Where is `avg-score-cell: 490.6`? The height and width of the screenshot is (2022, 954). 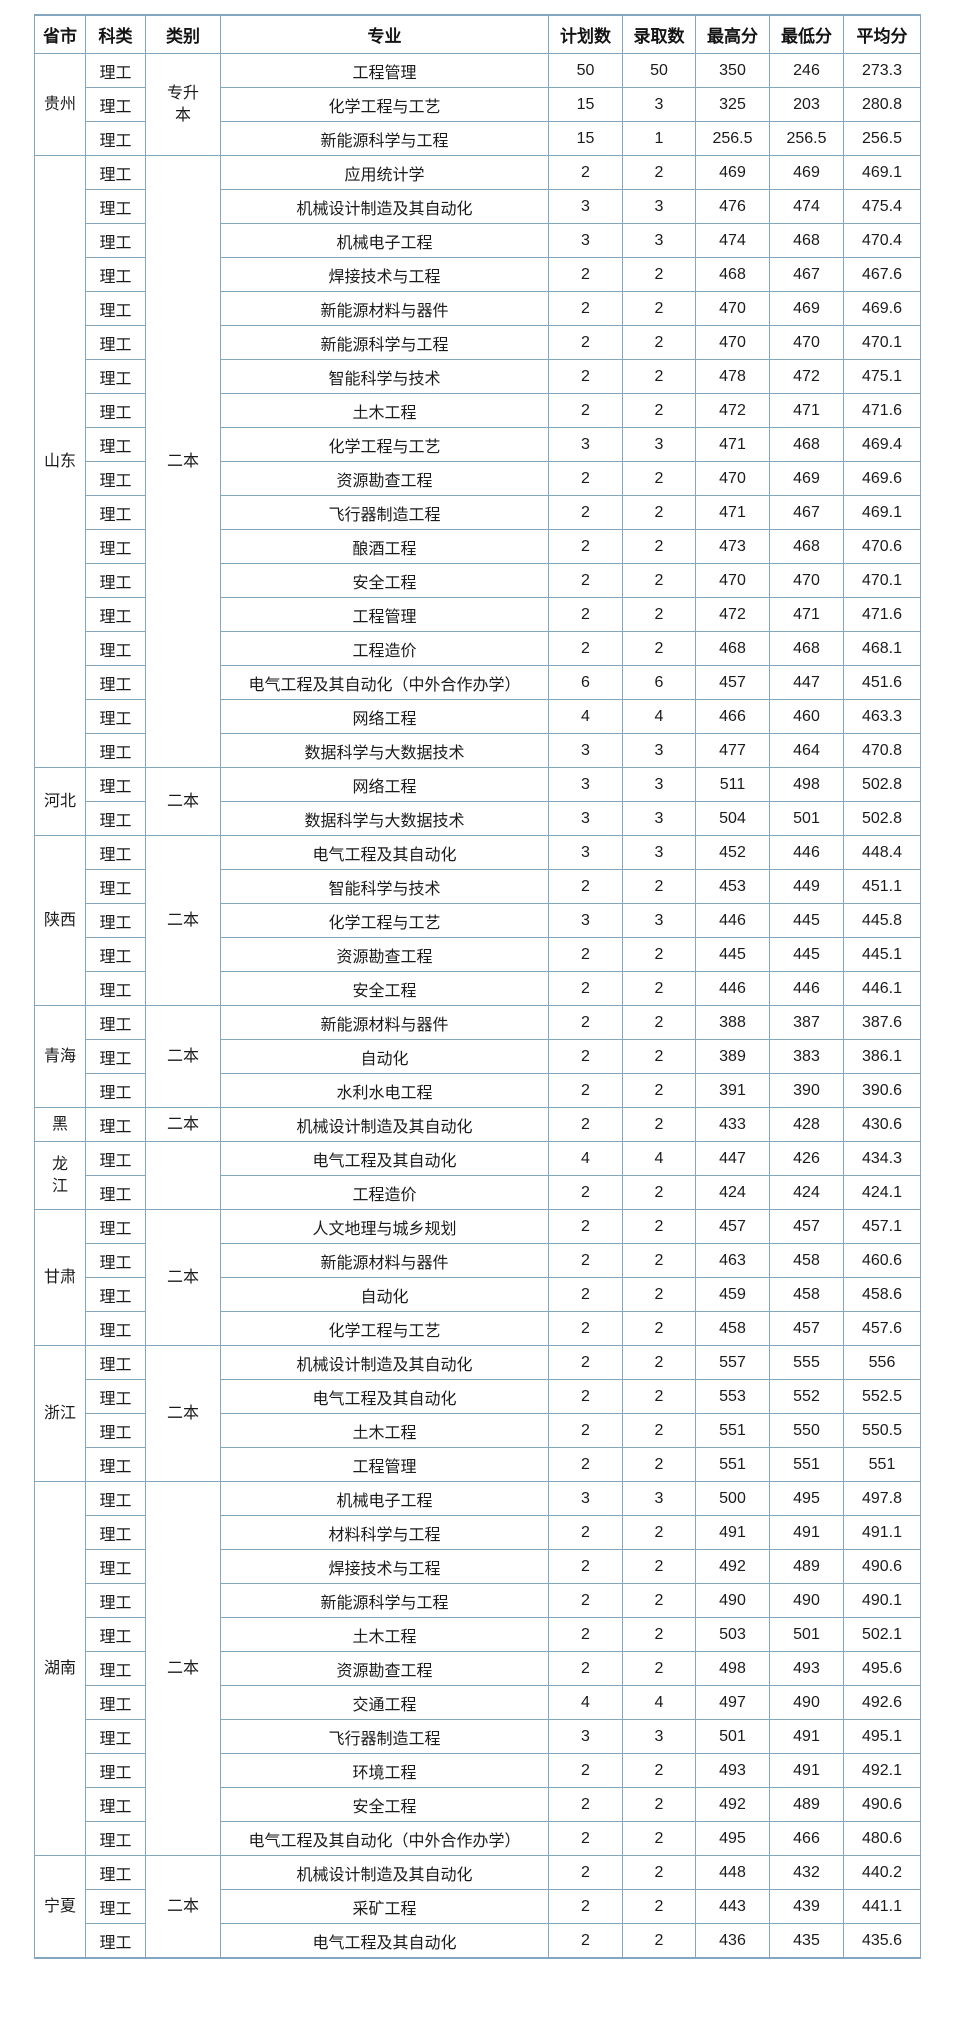
avg-score-cell: 490.6 is located at coordinates (882, 1804).